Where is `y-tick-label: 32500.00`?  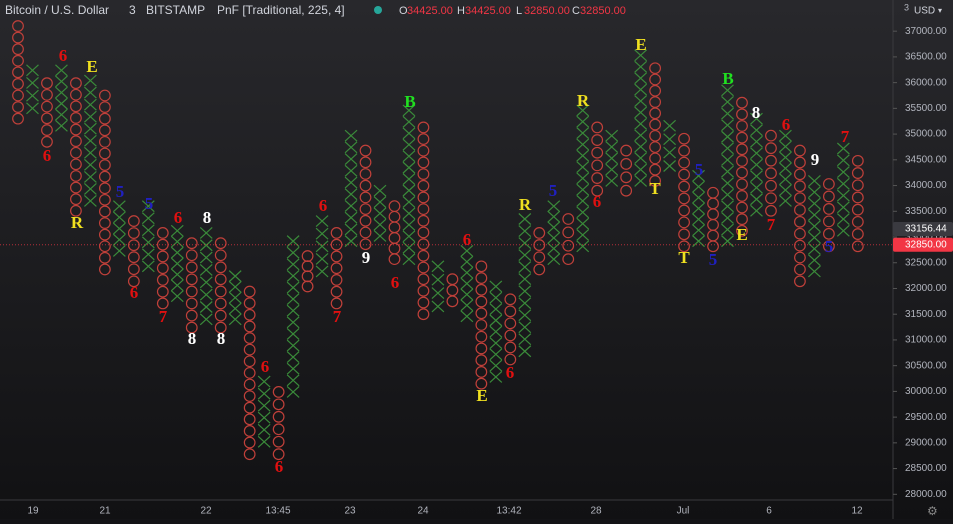 y-tick-label: 32500.00 is located at coordinates (926, 262).